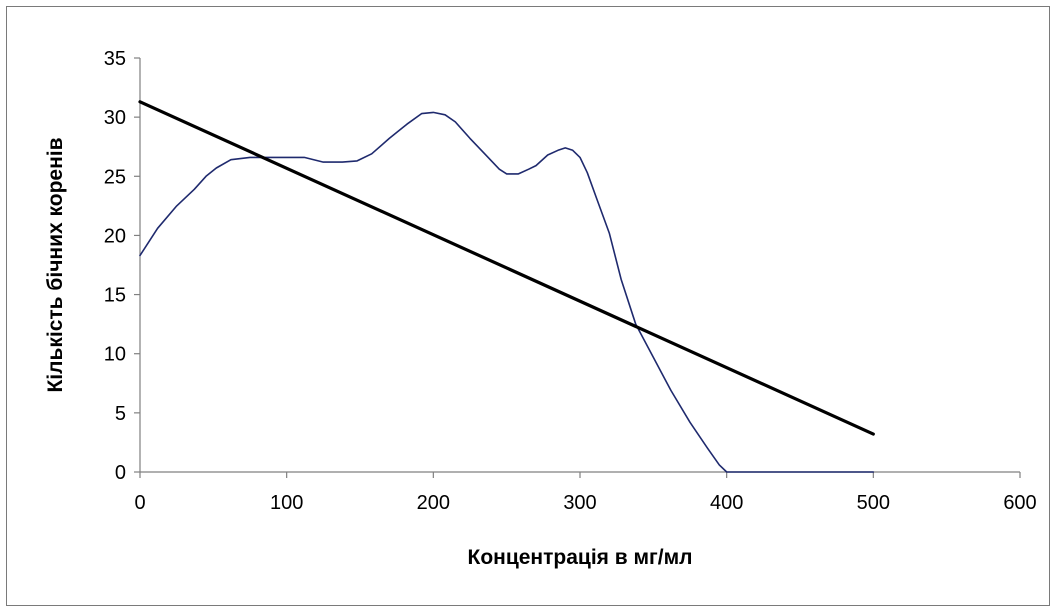 The height and width of the screenshot is (610, 1054). I want to click on y-tick-label: 10, so click(115, 355).